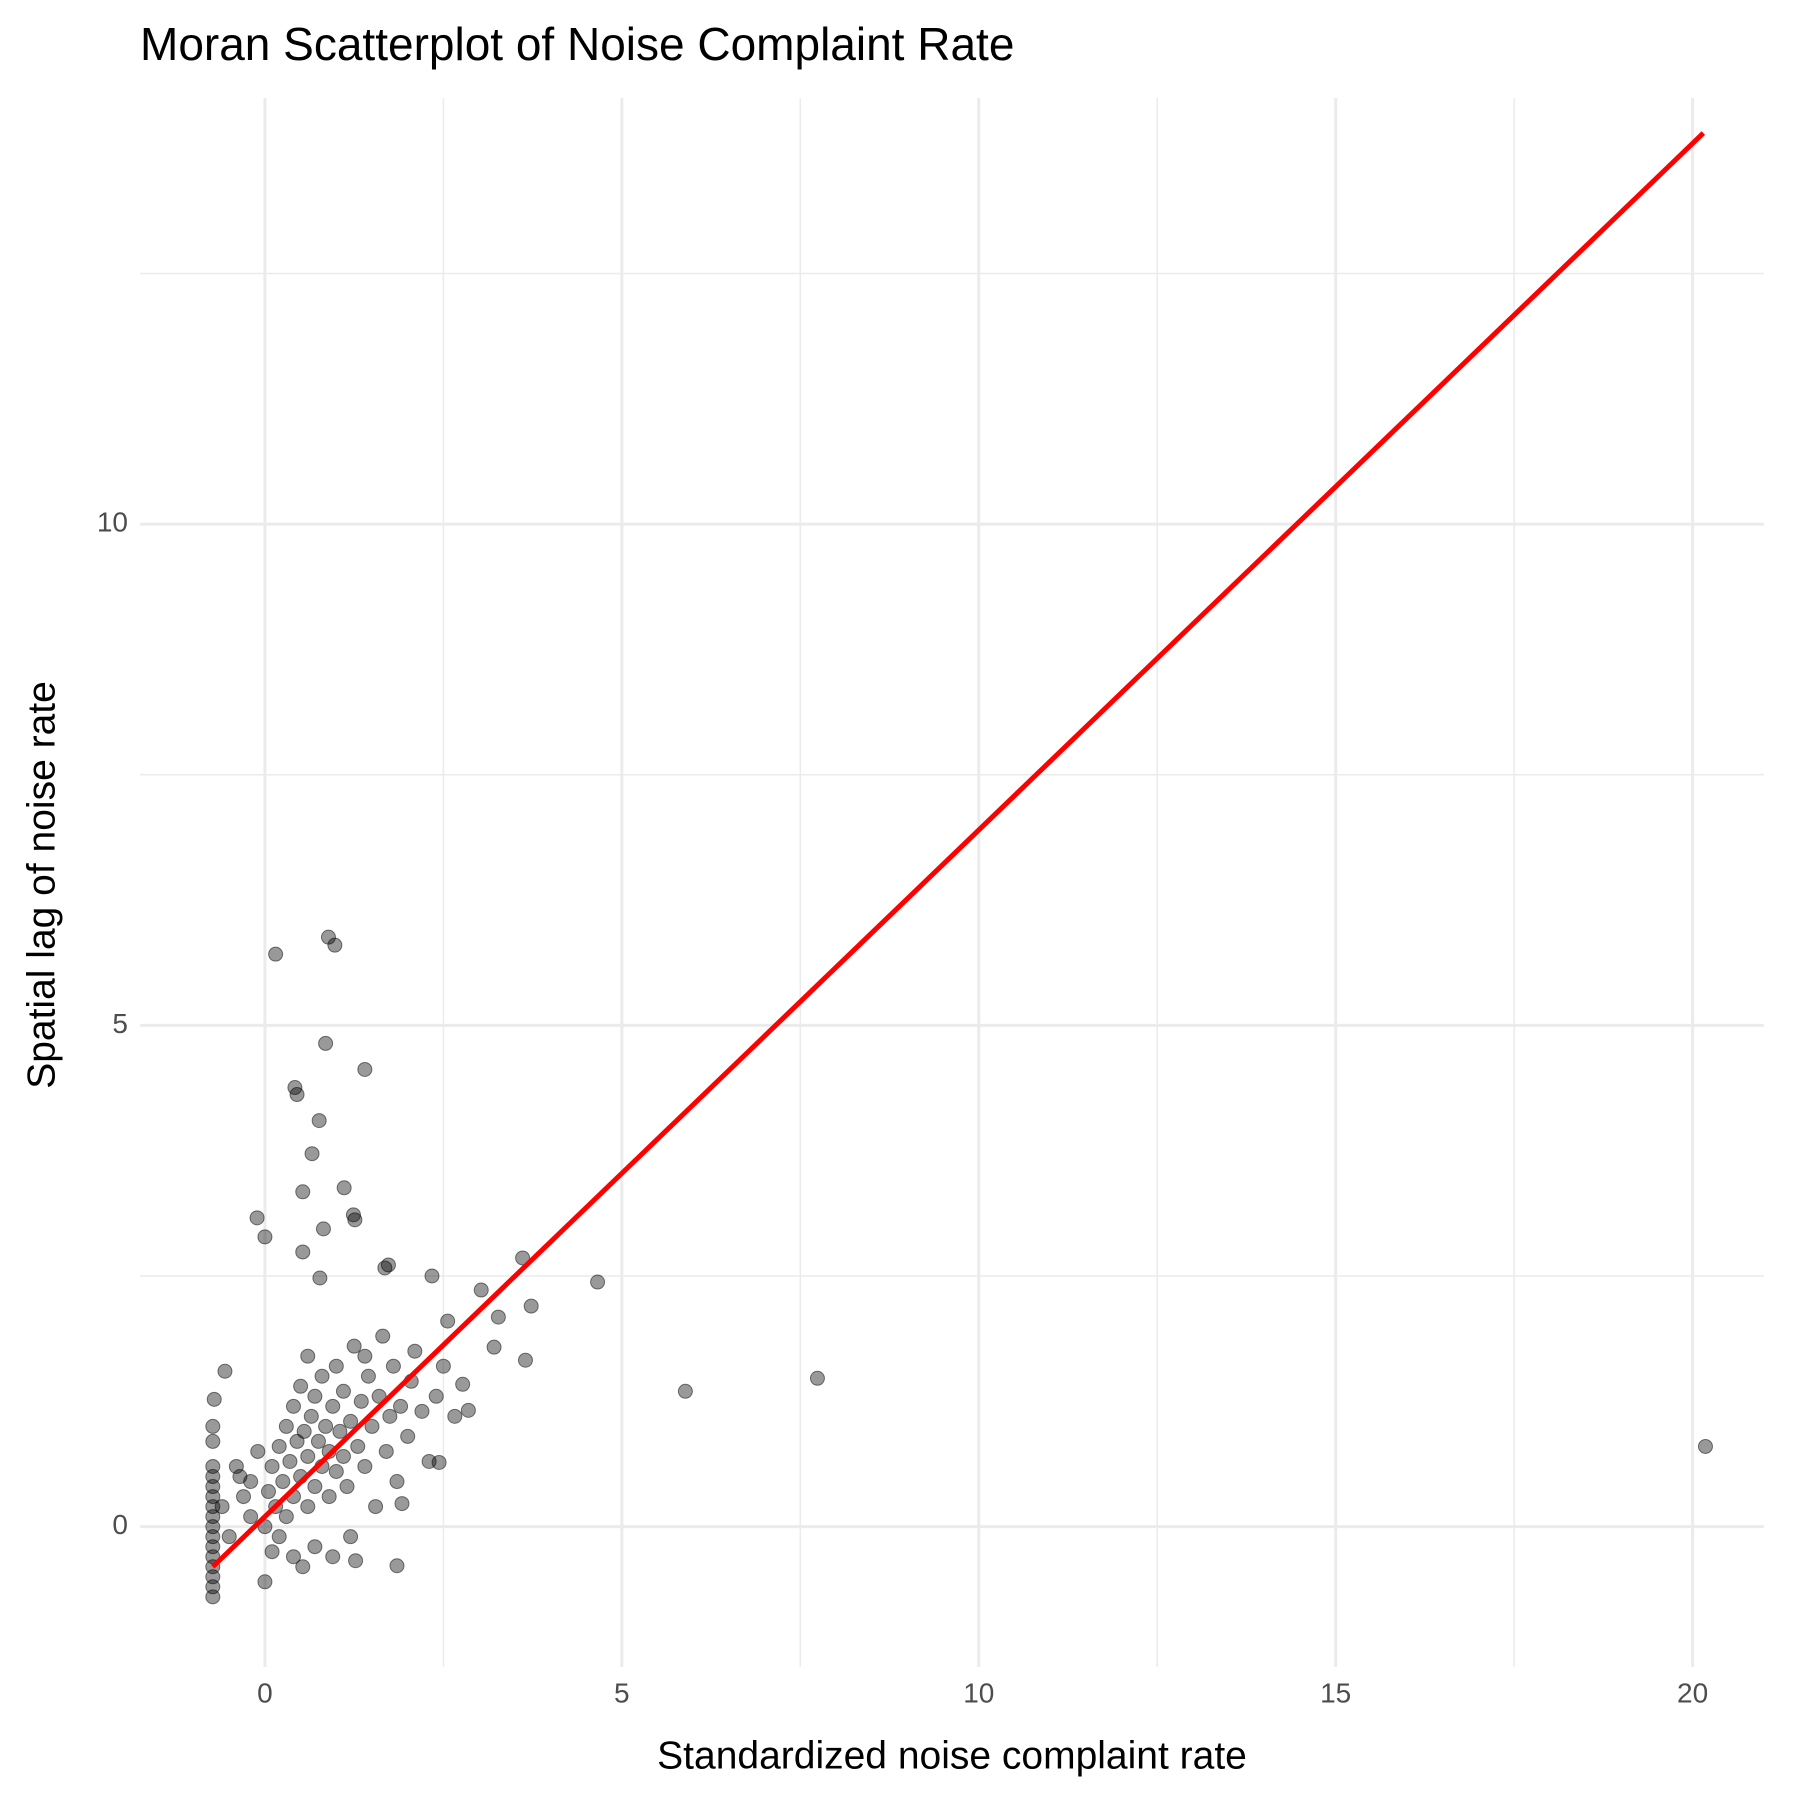 Image resolution: width=1800 pixels, height=1800 pixels. I want to click on x-tick-label: 20, so click(1692, 1692).